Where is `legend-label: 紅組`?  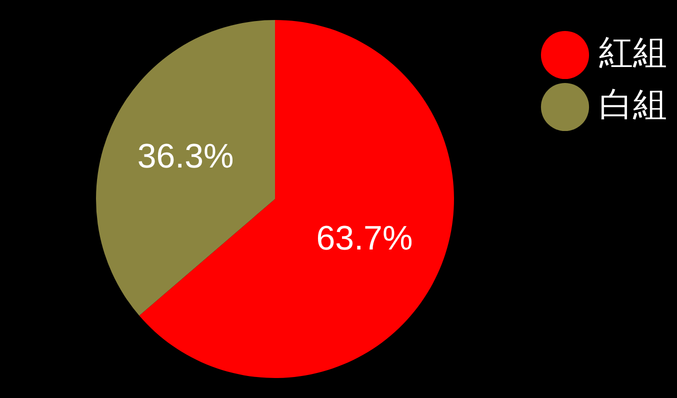 legend-label: 紅組 is located at coordinates (633, 52).